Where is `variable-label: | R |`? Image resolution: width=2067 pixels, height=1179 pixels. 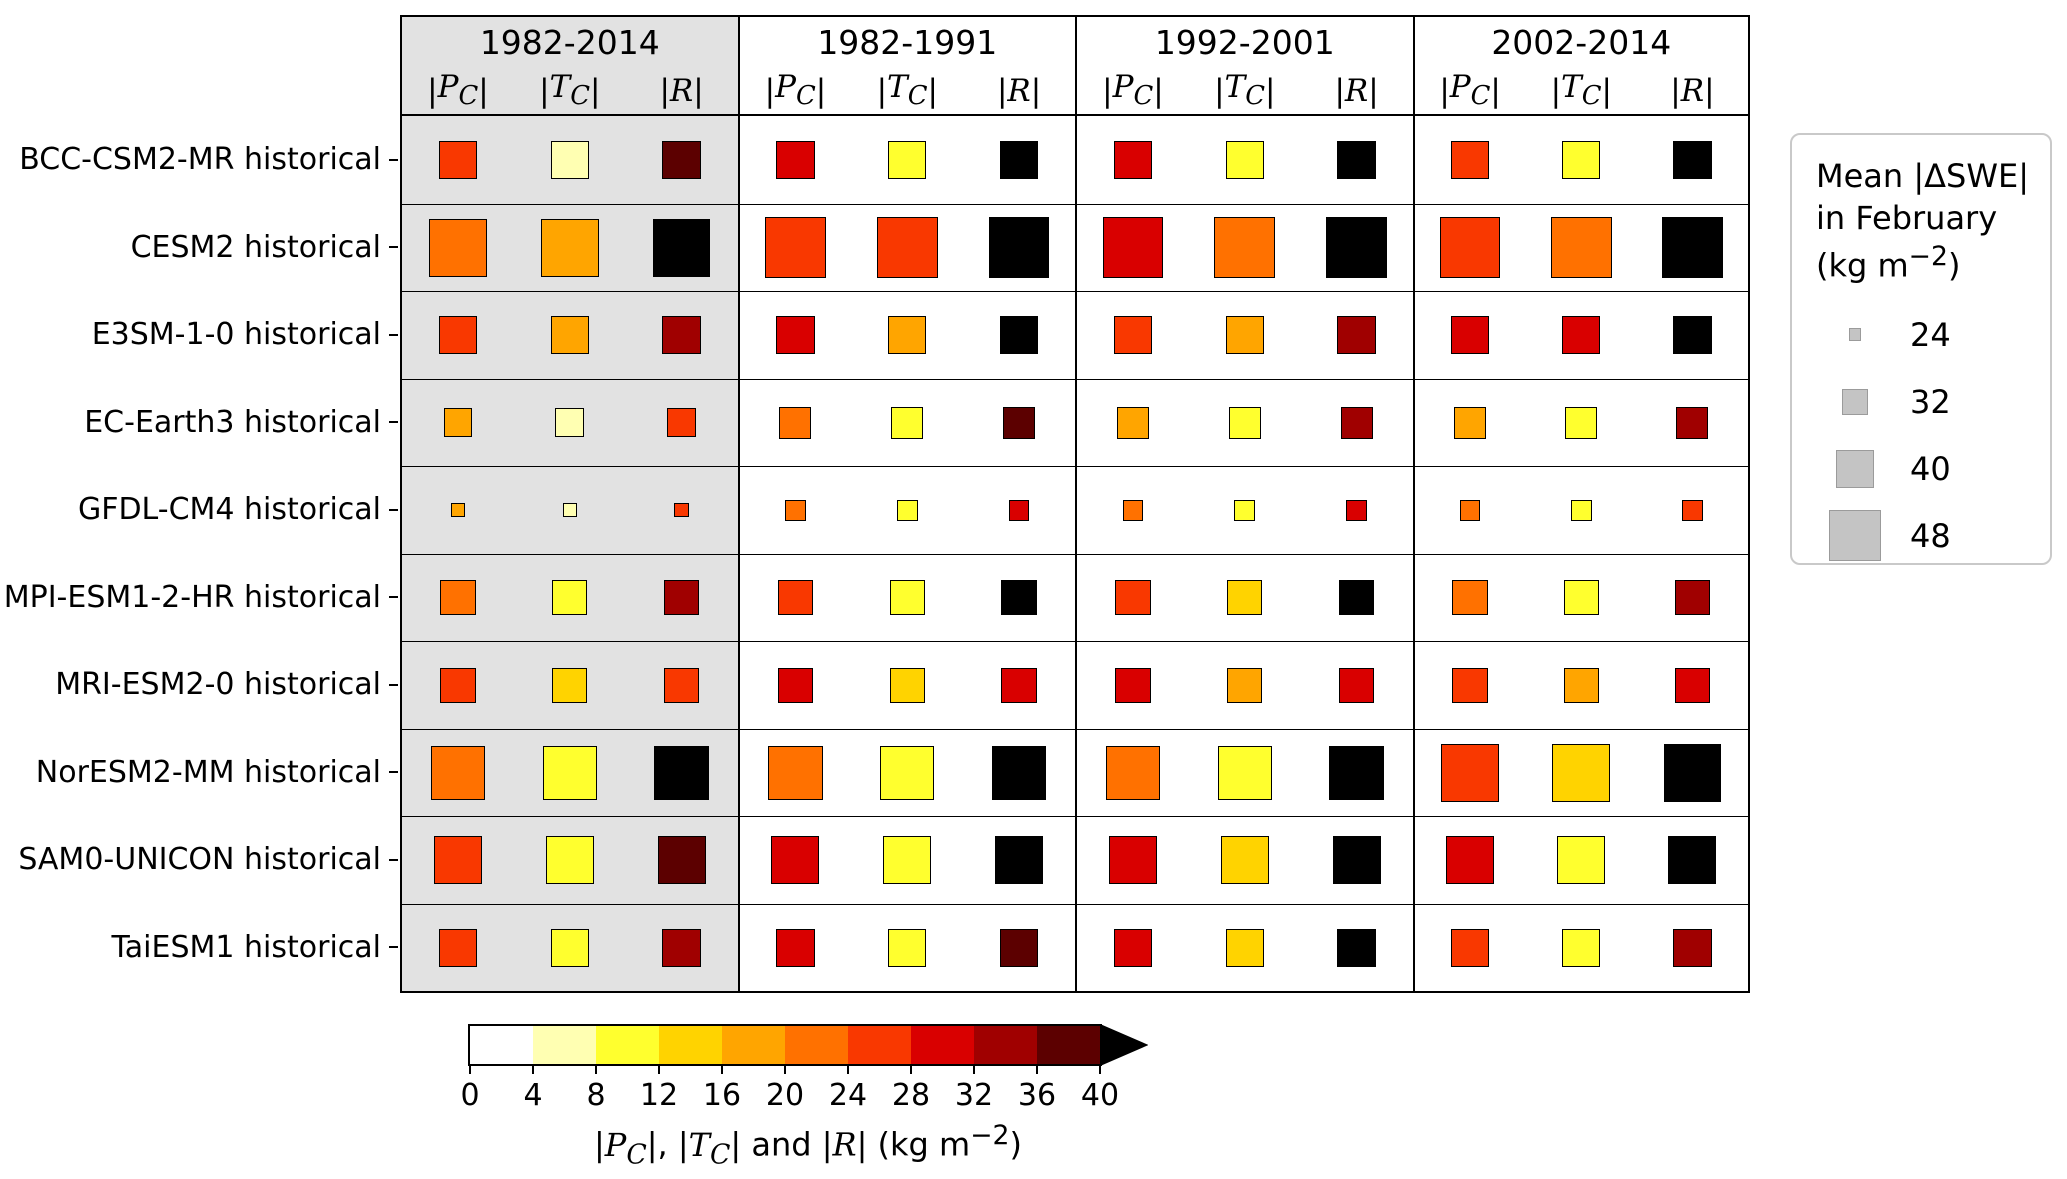
variable-label: | R | is located at coordinates (1356, 90).